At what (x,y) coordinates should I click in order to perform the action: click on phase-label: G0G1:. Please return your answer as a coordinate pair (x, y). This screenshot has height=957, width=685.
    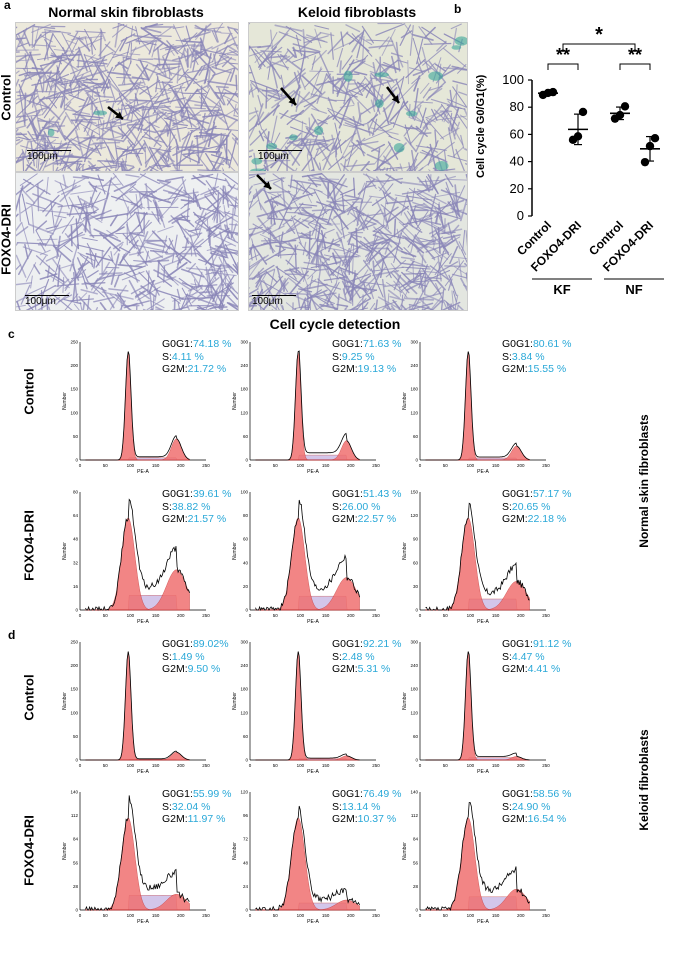
    Looking at the image, I should click on (347, 344).